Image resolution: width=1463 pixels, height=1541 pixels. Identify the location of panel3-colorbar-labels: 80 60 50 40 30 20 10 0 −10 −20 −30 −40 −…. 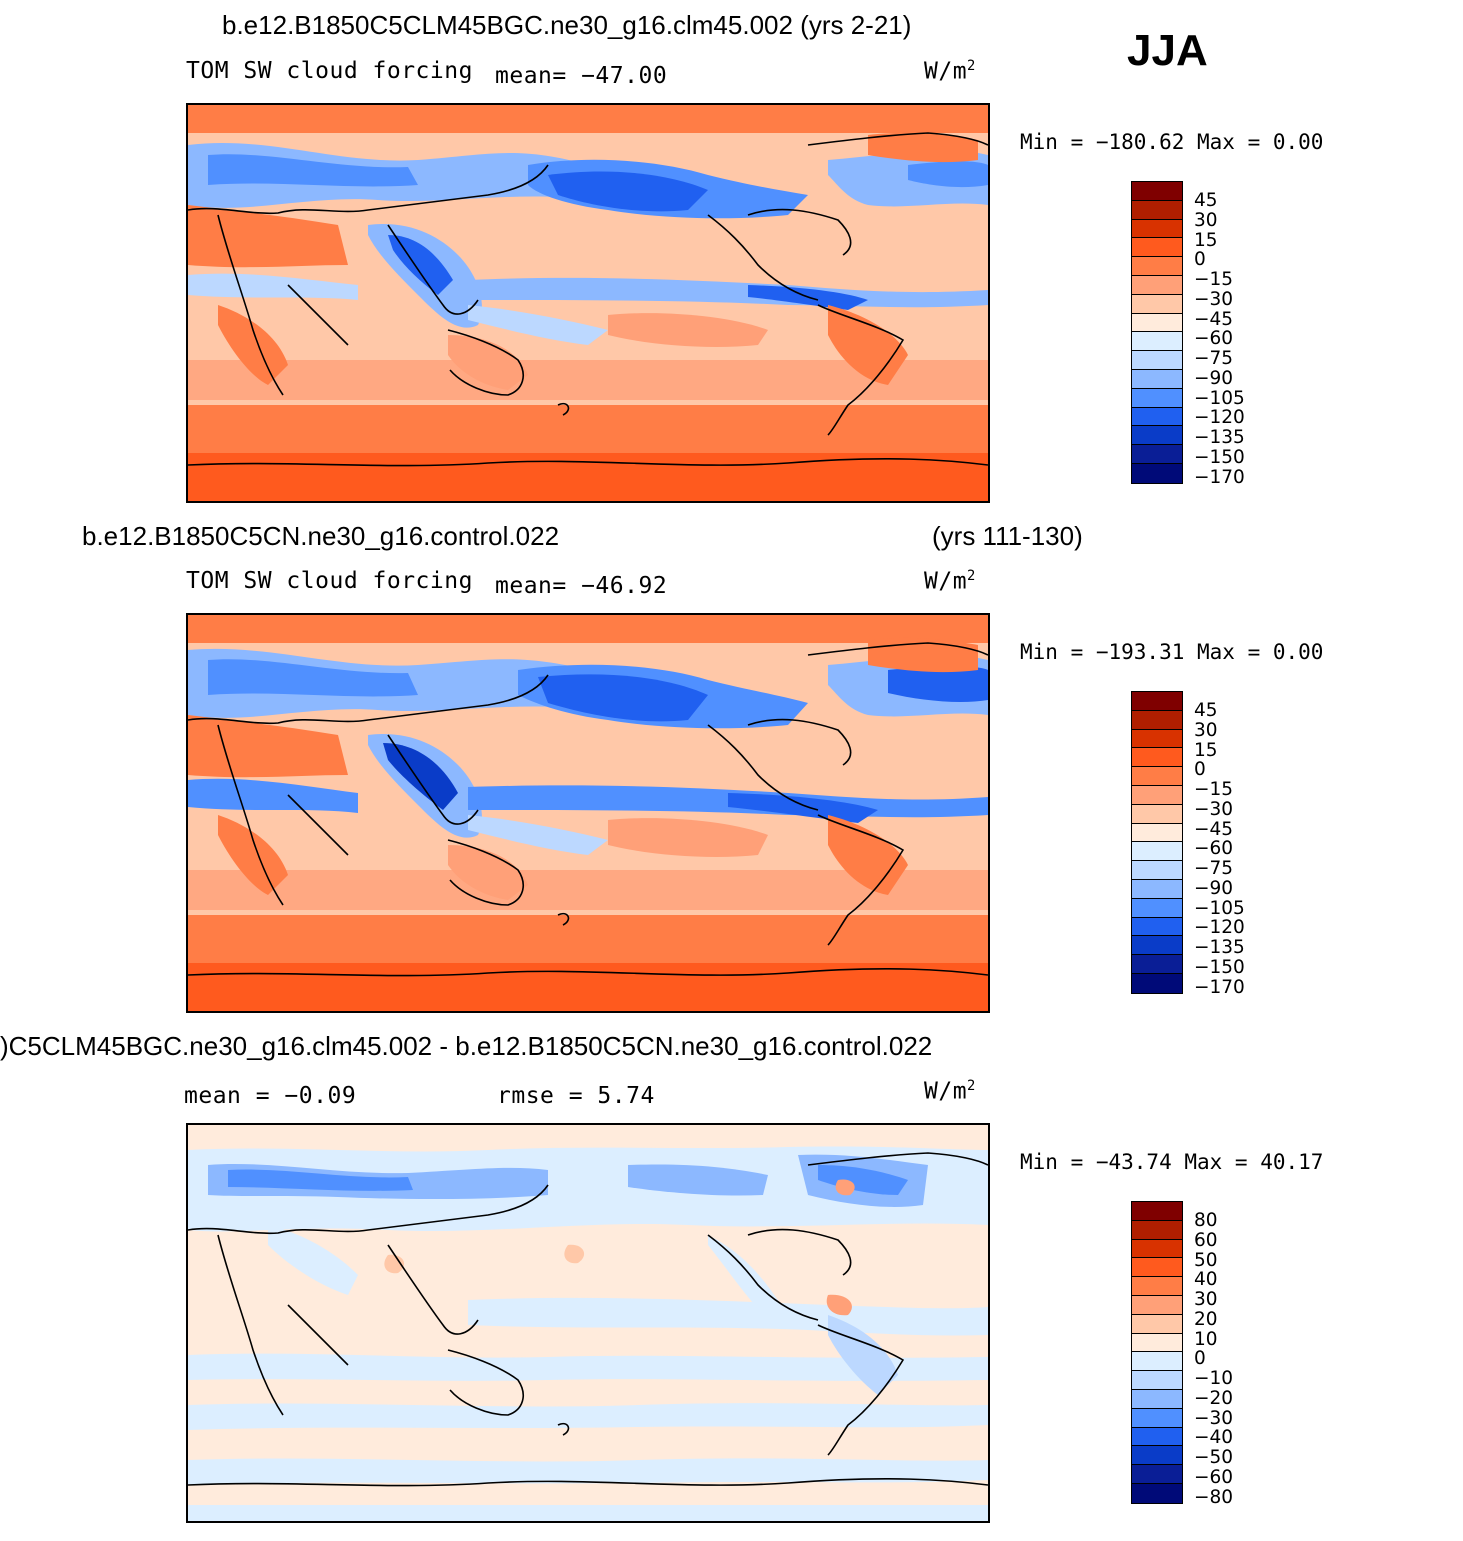
(1213, 1359).